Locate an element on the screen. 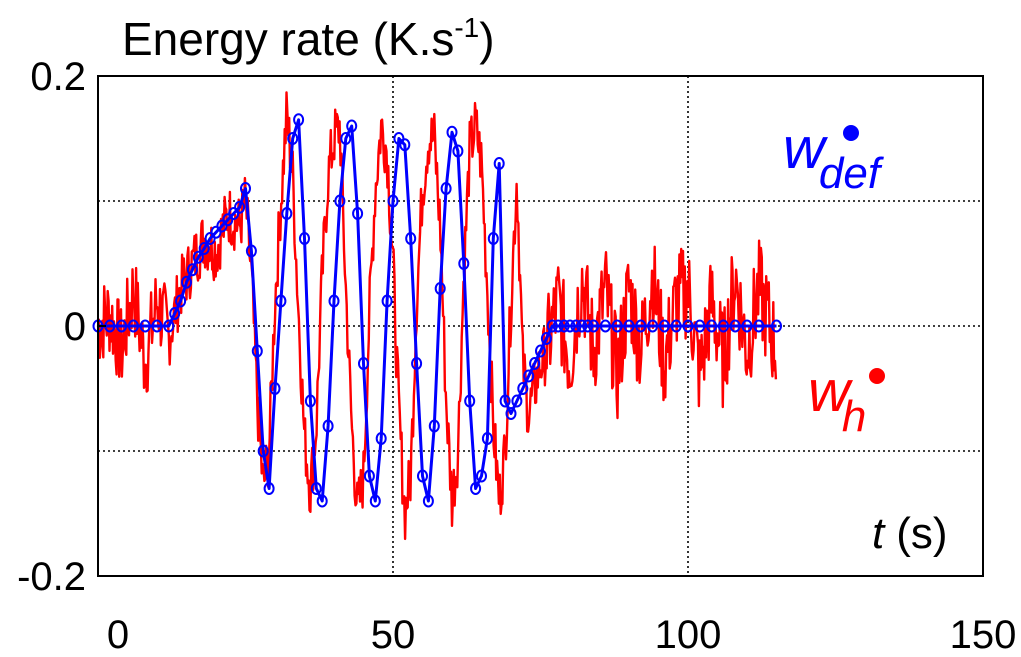 The width and height of the screenshot is (1021, 657). chart-title: Energy rate (K.s-1) is located at coordinates (308, 38).